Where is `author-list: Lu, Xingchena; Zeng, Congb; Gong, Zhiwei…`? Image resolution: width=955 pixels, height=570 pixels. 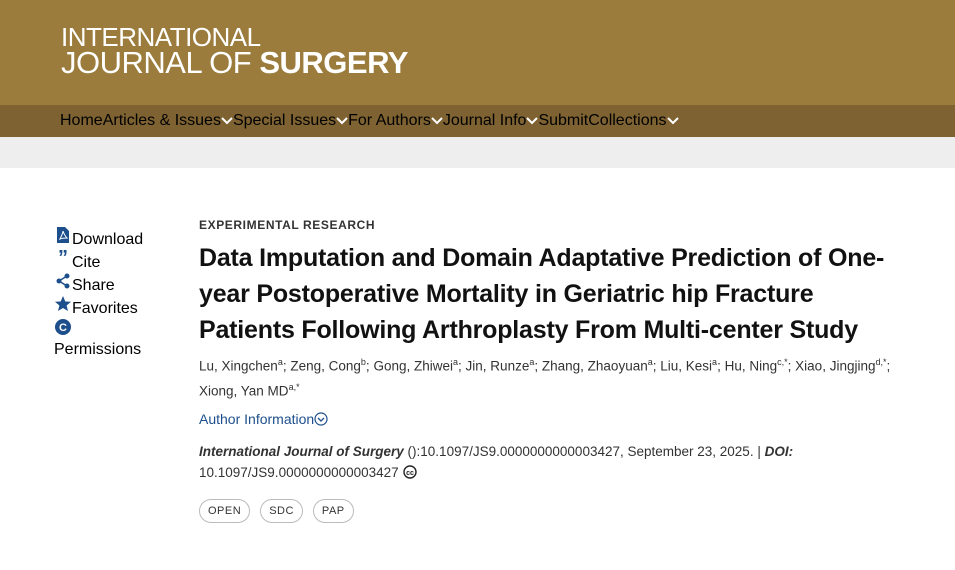 author-list: Lu, Xingchena; Zeng, Congb; Gong, Zhiwei… is located at coordinates (551, 376).